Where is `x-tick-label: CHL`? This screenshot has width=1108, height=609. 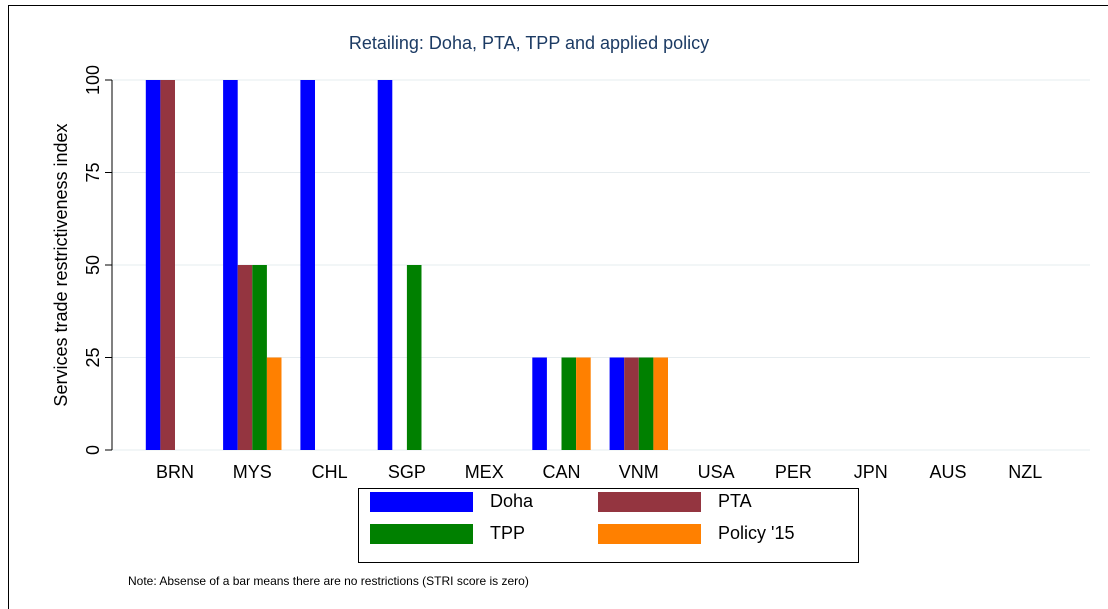
x-tick-label: CHL is located at coordinates (330, 472).